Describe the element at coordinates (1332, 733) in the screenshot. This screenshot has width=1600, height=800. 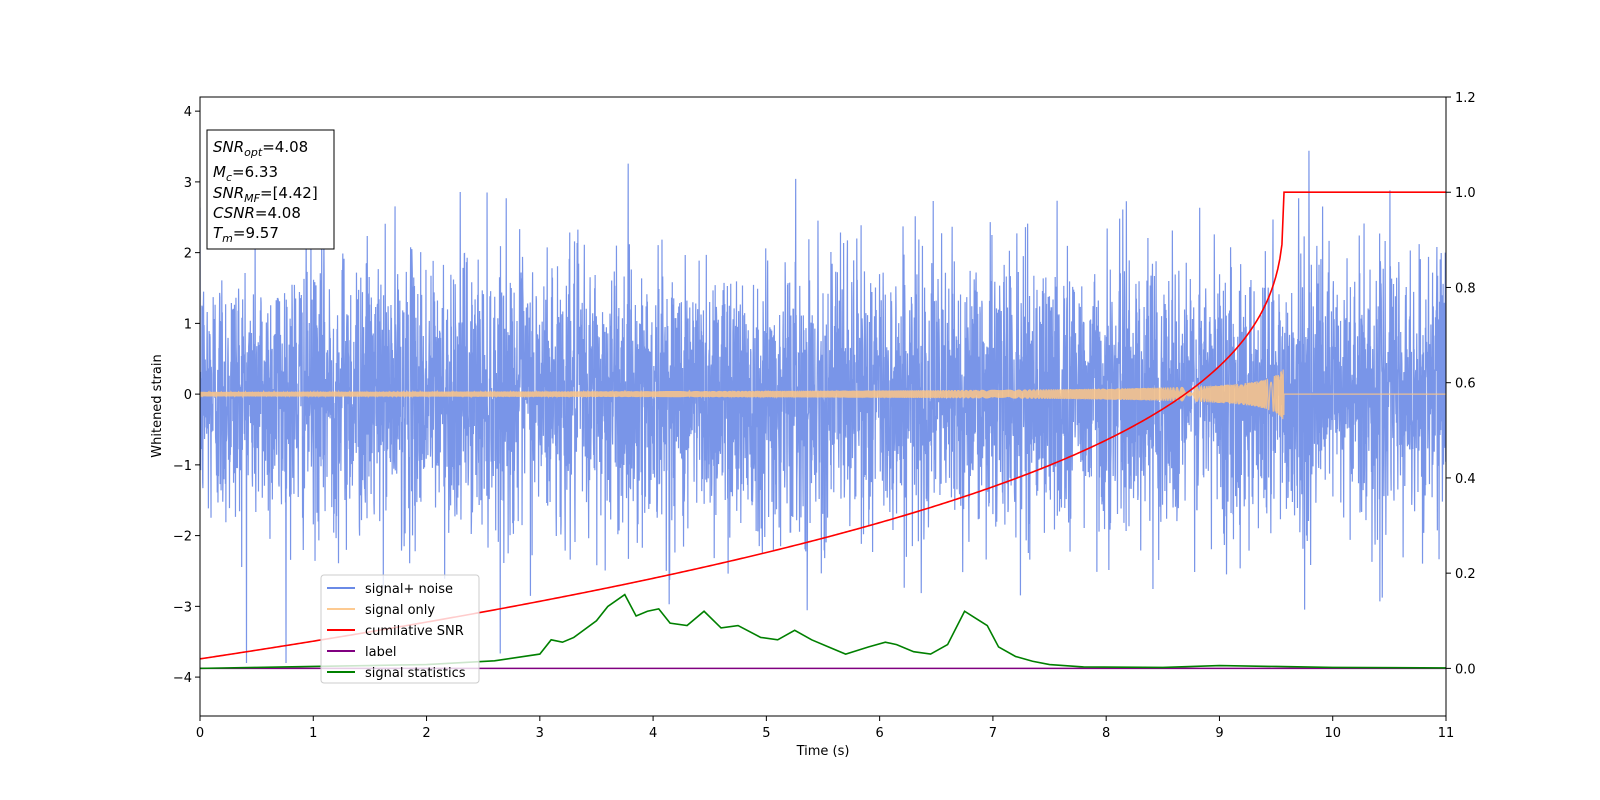
I see `x-tick-label: 10` at that location.